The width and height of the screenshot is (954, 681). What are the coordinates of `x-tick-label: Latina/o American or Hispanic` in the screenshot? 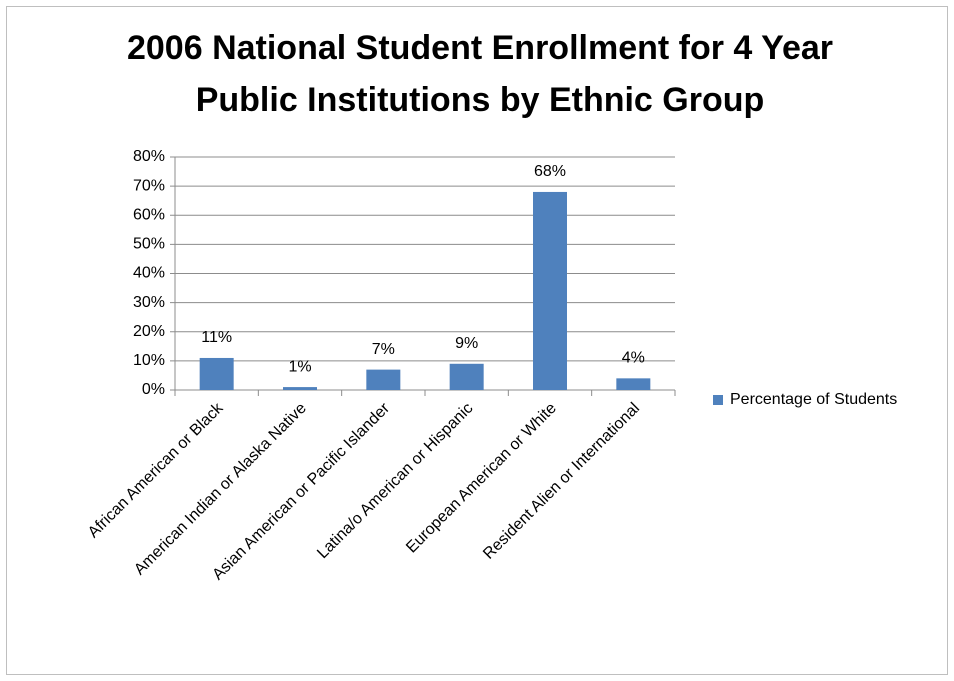 It's located at (395, 481).